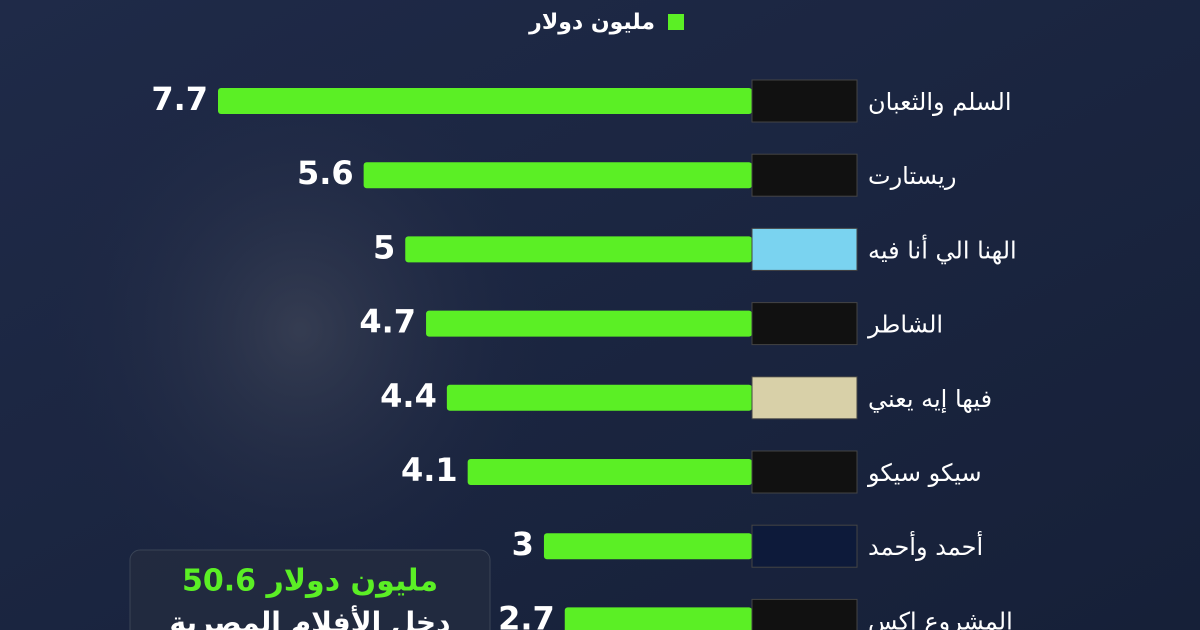 The width and height of the screenshot is (1200, 630). What do you see at coordinates (325, 173) in the screenshot?
I see `value-label: 5.6` at bounding box center [325, 173].